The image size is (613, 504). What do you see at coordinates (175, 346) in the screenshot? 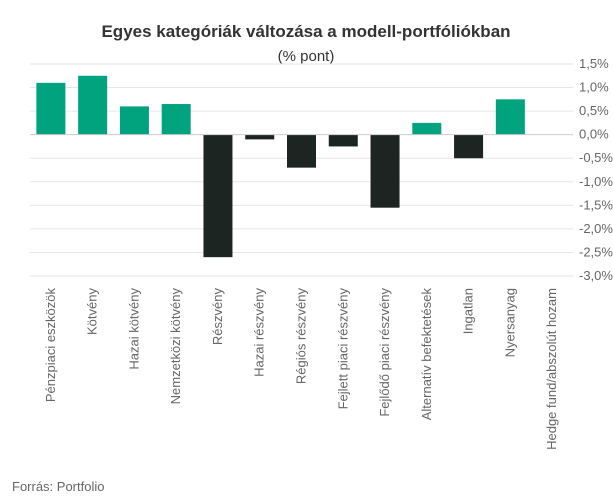
I see `x-category-label: Nemzetközi kötvény` at bounding box center [175, 346].